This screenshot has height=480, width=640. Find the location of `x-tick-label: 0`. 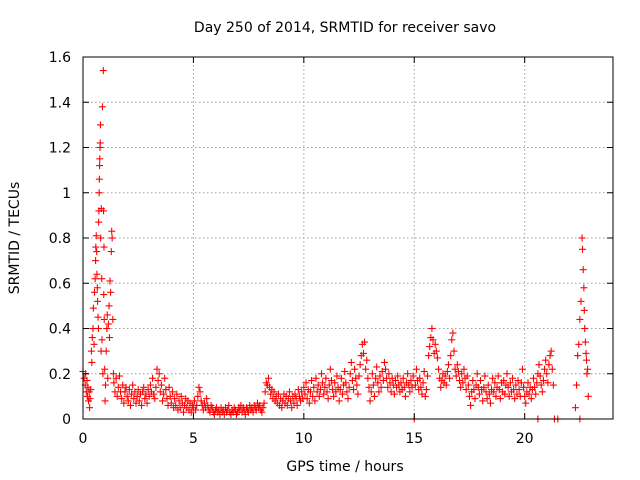

x-tick-label: 0 is located at coordinates (83, 439).